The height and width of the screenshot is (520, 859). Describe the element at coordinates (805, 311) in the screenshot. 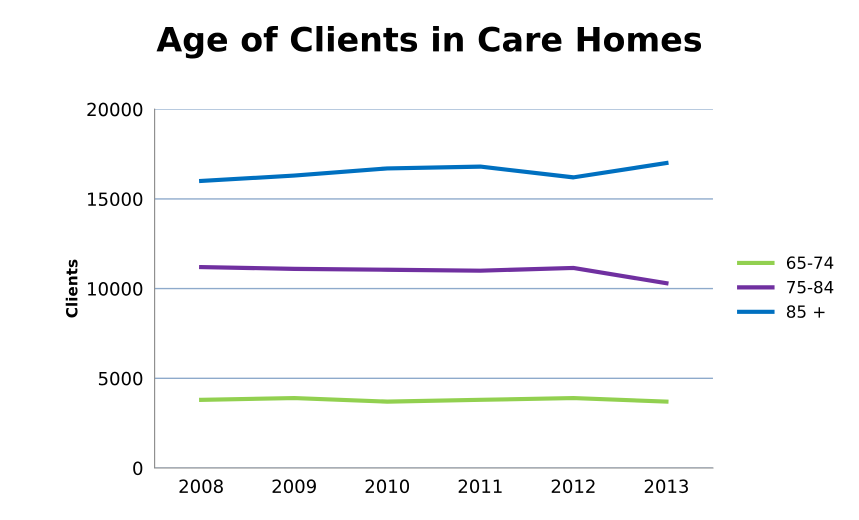

I see `legend-label: 85 +` at that location.